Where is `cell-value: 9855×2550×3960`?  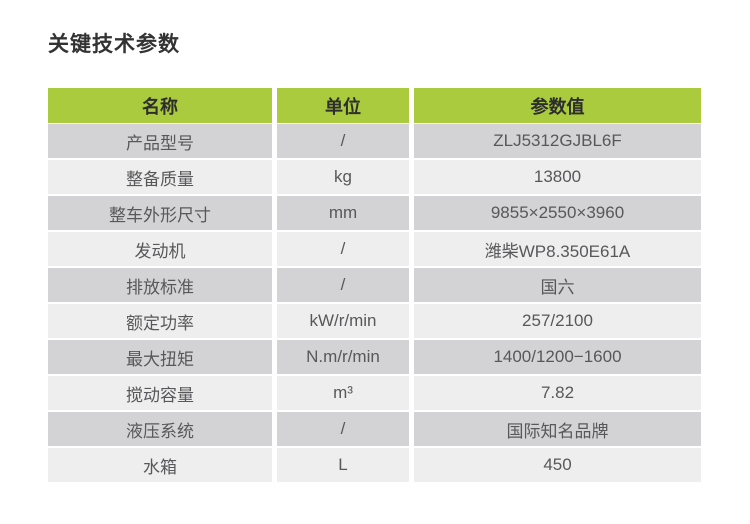 cell-value: 9855×2550×3960 is located at coordinates (557, 213).